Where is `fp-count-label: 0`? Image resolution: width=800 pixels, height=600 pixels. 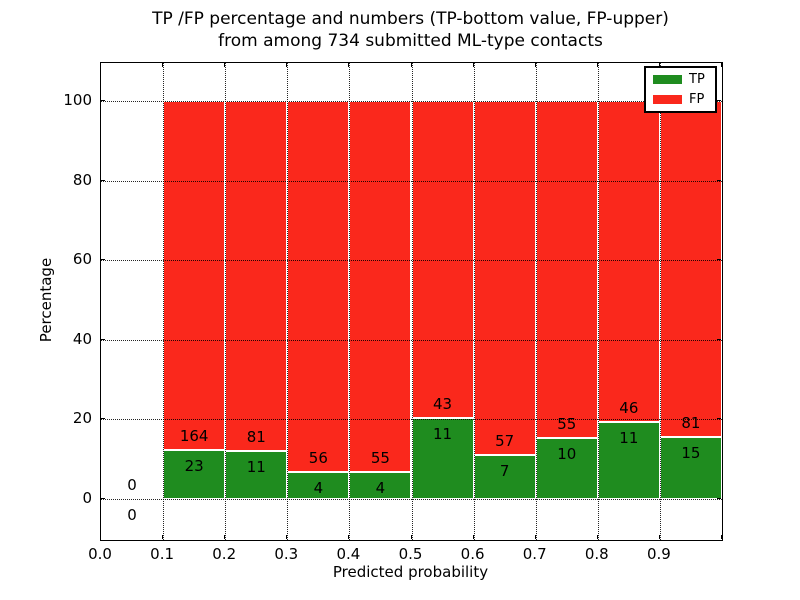
fp-count-label: 0 is located at coordinates (132, 485).